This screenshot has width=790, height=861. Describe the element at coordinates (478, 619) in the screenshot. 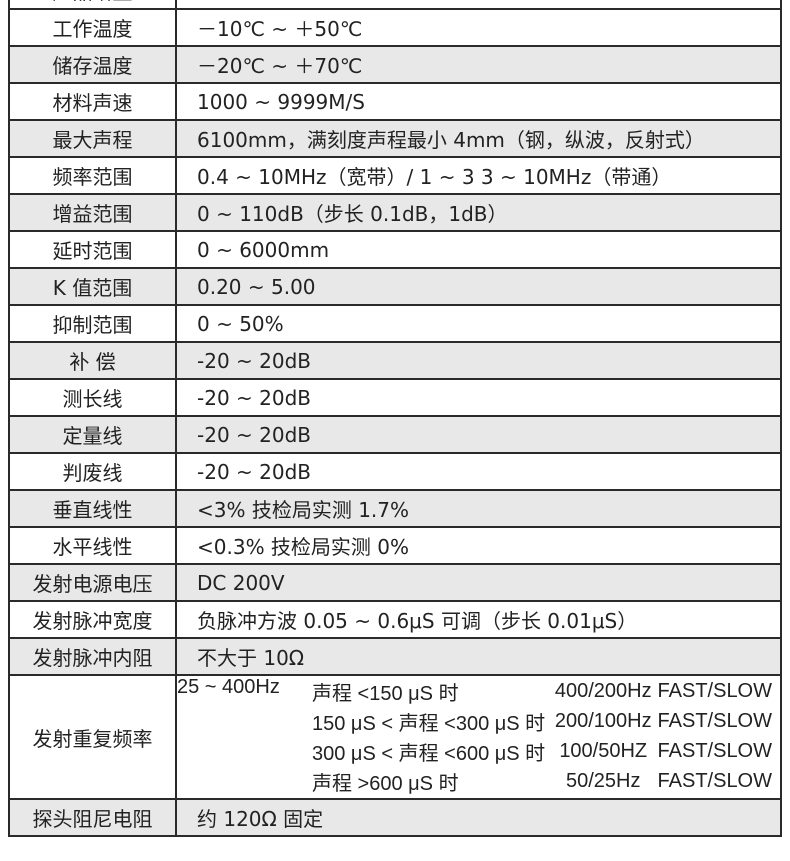

I see `spec-value: 负脉冲方波 0.05 ~ 0.6μS 可调（步长 0.01μS）` at that location.